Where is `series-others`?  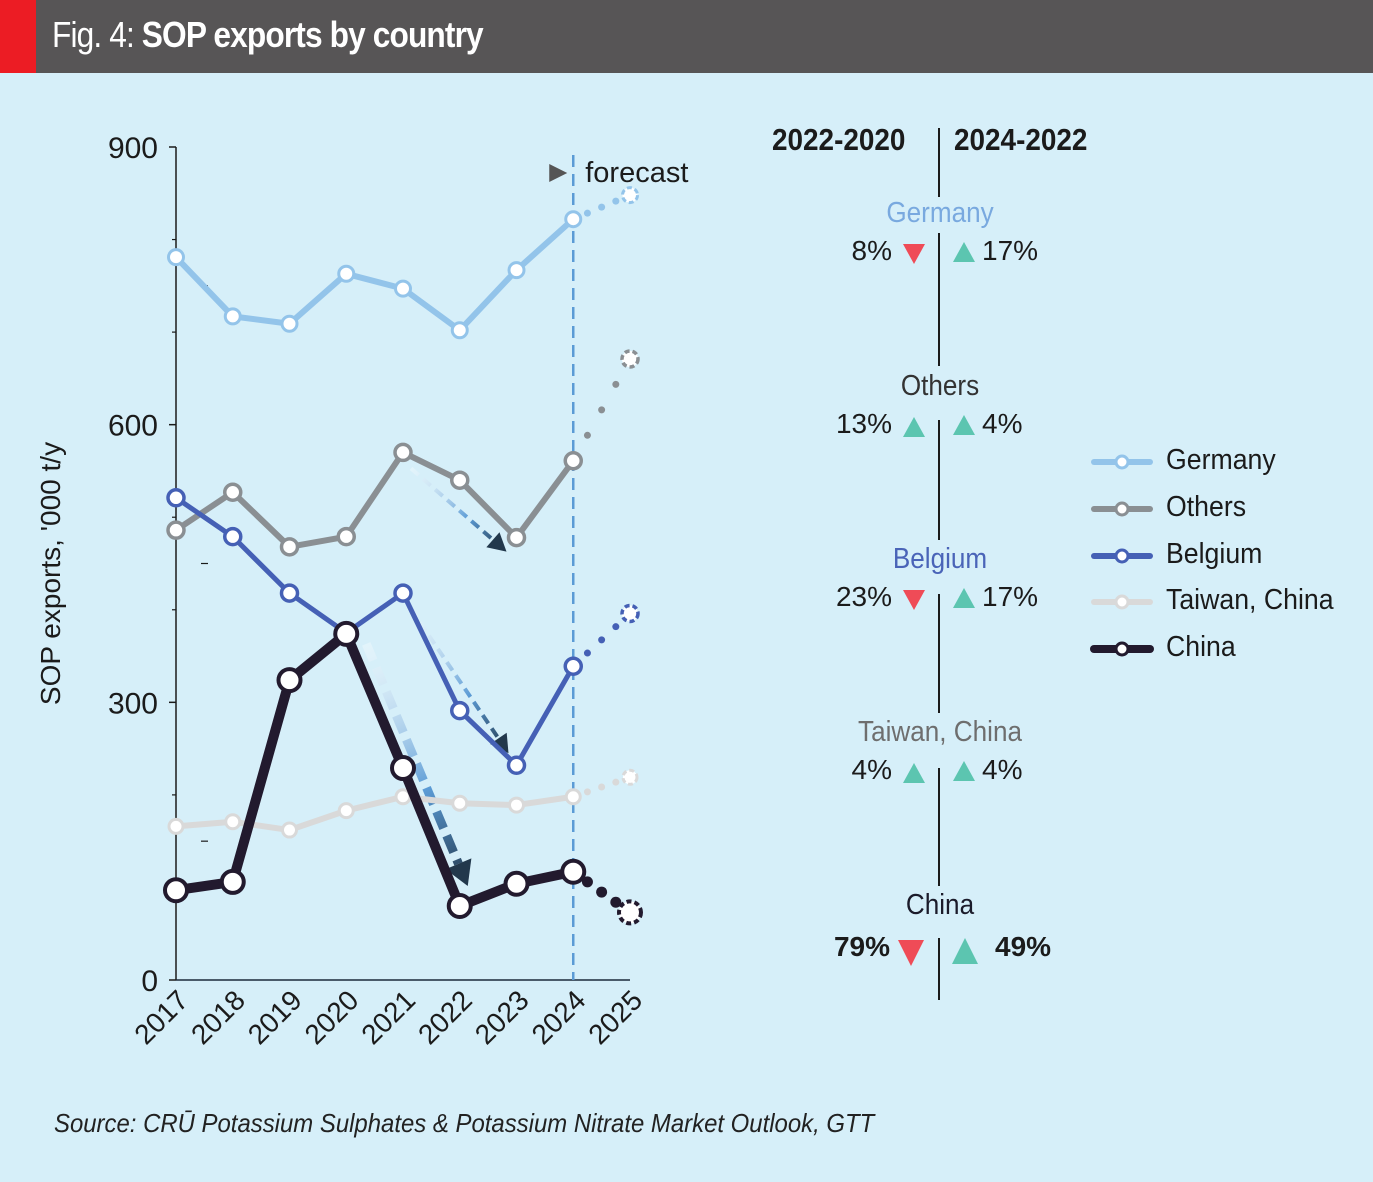 series-others is located at coordinates (403, 453).